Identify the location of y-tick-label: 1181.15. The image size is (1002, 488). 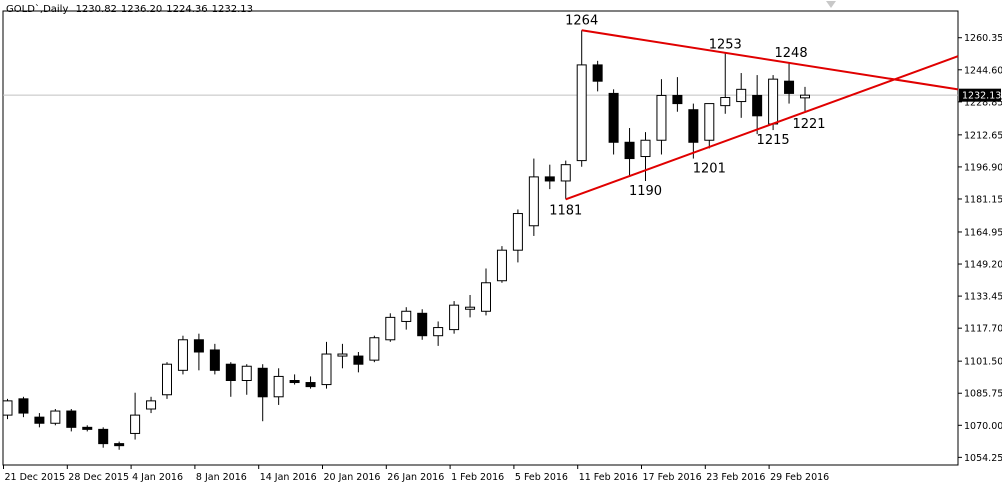
(983, 199).